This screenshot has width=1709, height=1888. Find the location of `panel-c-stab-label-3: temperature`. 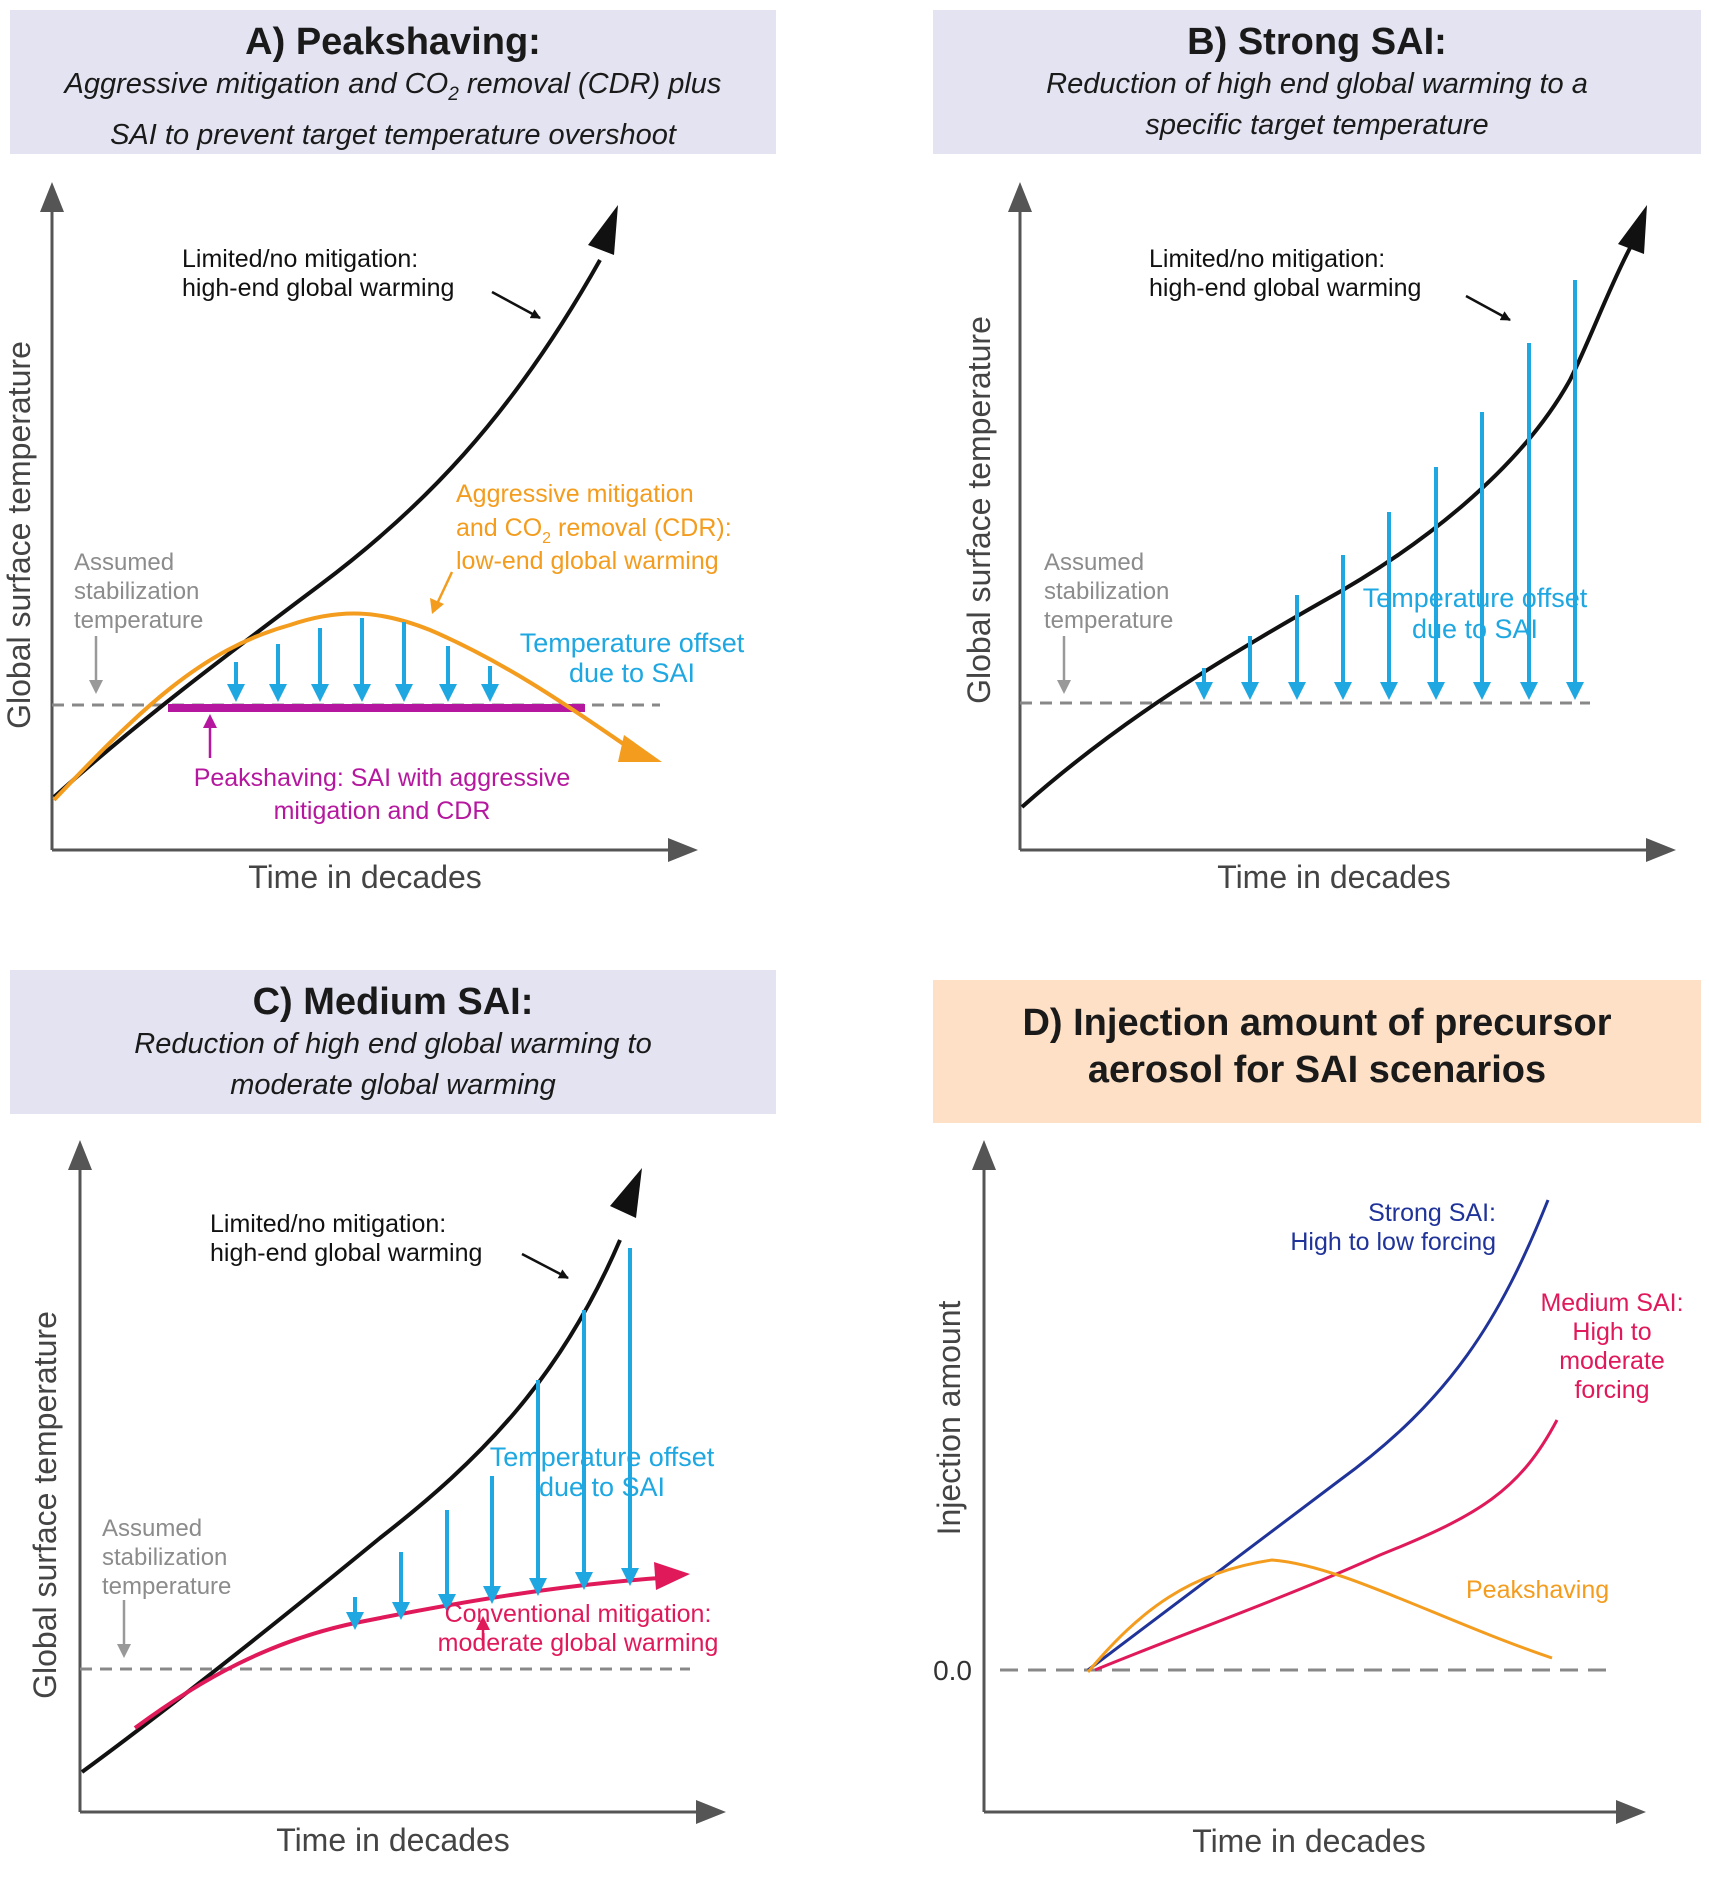

panel-c-stab-label-3: temperature is located at coordinates (166, 1586).